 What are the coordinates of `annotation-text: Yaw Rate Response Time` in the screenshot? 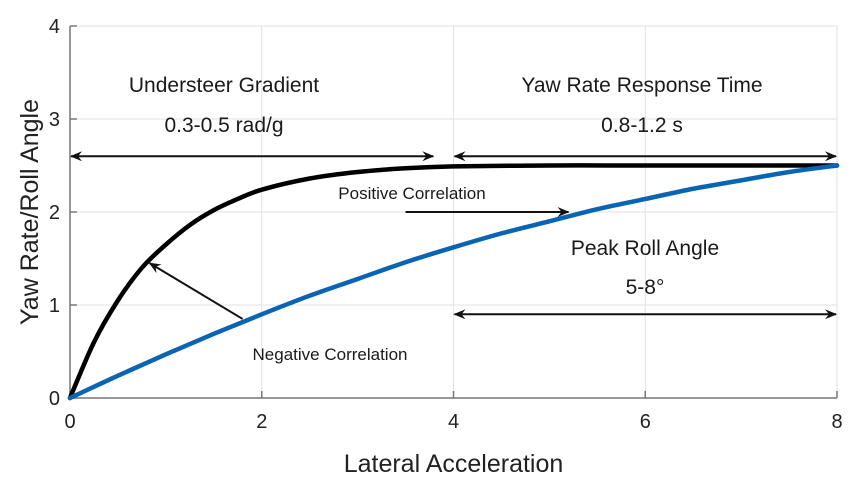 It's located at (641, 85).